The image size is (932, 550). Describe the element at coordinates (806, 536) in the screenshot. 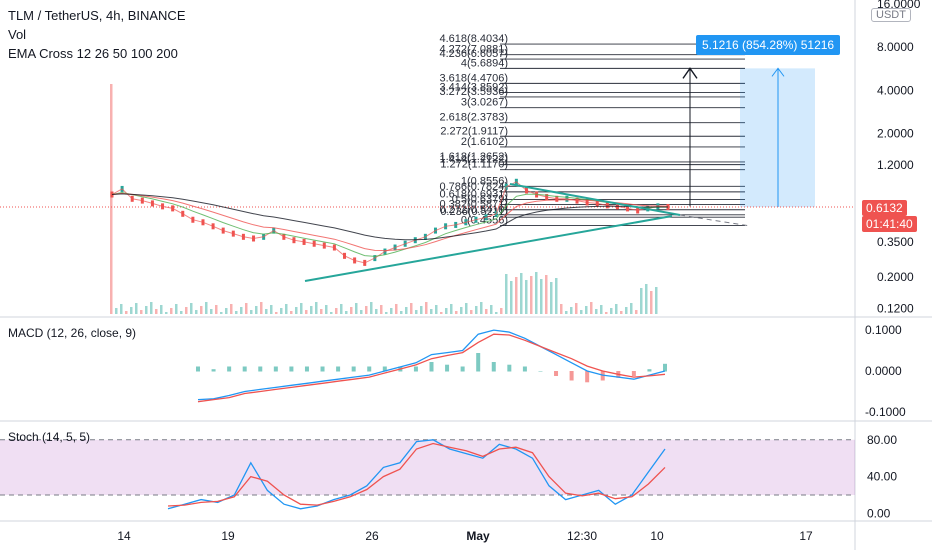

I see `time-tick-label: 17` at that location.